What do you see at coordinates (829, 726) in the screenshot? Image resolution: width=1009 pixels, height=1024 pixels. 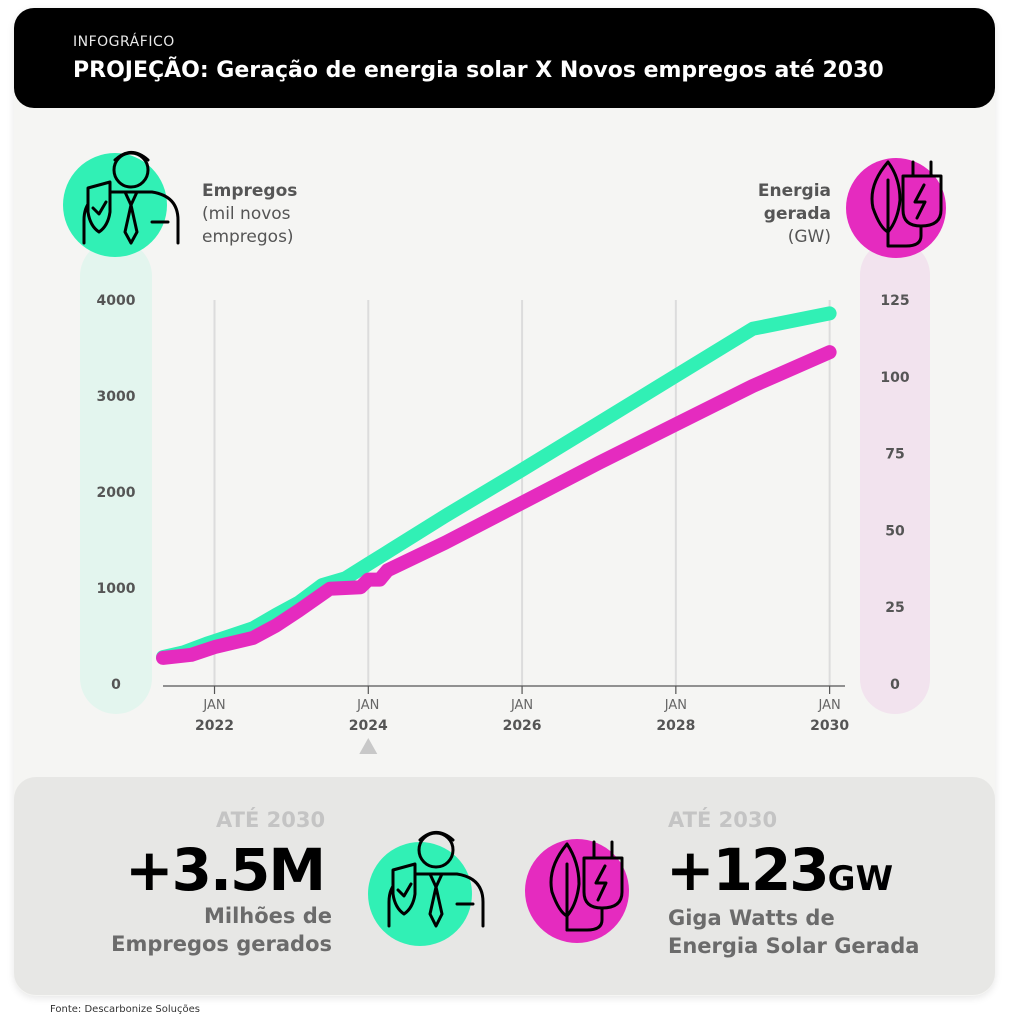 I see `x-tick-label-year: 2030` at bounding box center [829, 726].